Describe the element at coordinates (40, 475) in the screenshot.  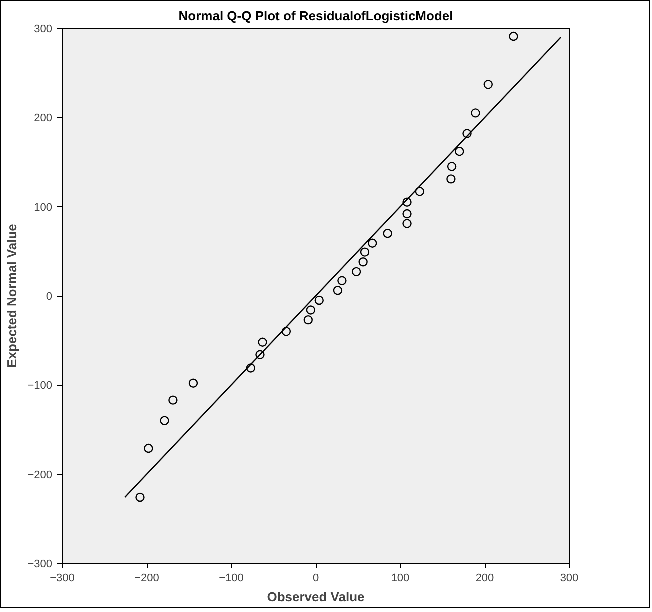
I see `y-tick-label: −200` at that location.